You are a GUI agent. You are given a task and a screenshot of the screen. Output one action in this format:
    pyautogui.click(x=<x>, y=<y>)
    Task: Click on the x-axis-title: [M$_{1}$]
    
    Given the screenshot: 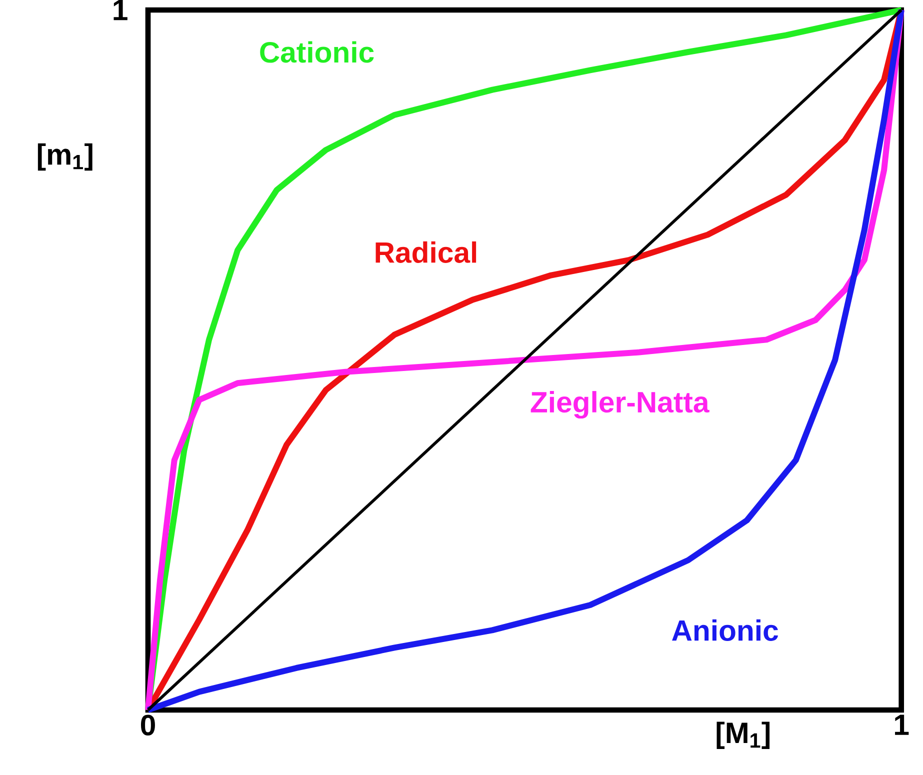 What is the action you would take?
    pyautogui.click(x=743, y=736)
    